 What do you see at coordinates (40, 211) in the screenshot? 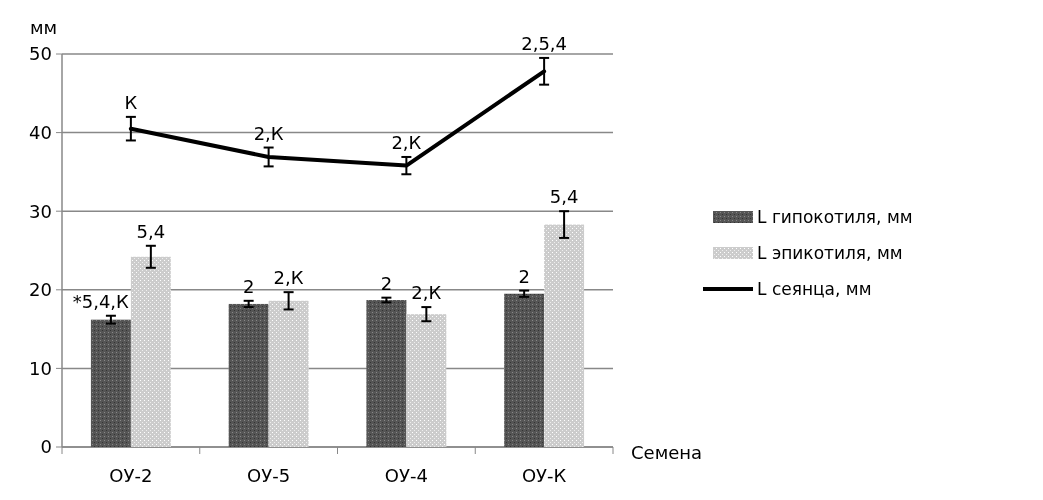
I see `y-tick-label: 30` at bounding box center [40, 211].